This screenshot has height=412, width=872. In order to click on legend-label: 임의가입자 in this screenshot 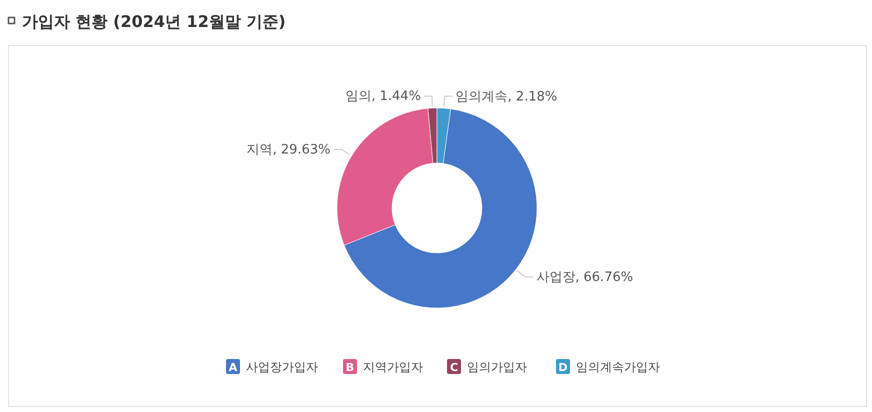, I will do `click(497, 367)`.